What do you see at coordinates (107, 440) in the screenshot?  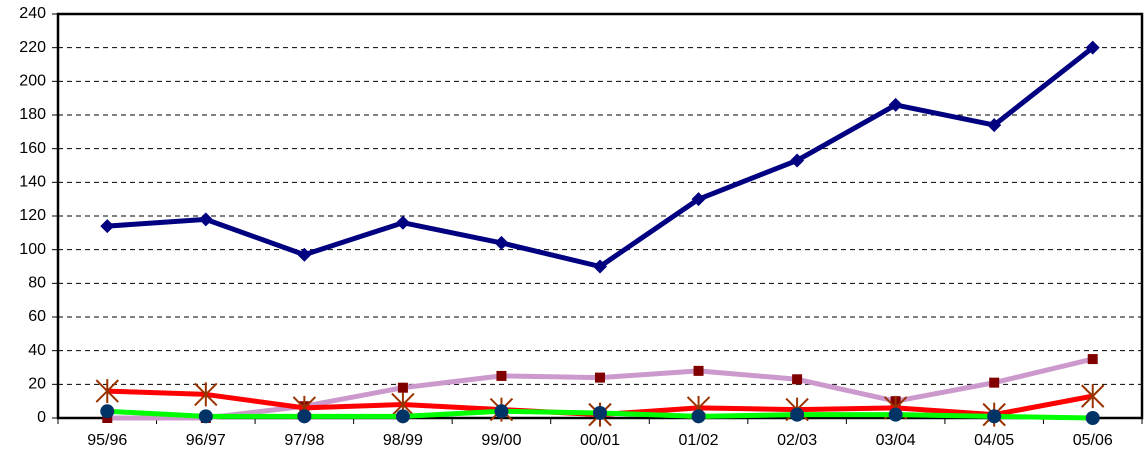 I see `x-tick-label: 95/96` at bounding box center [107, 440].